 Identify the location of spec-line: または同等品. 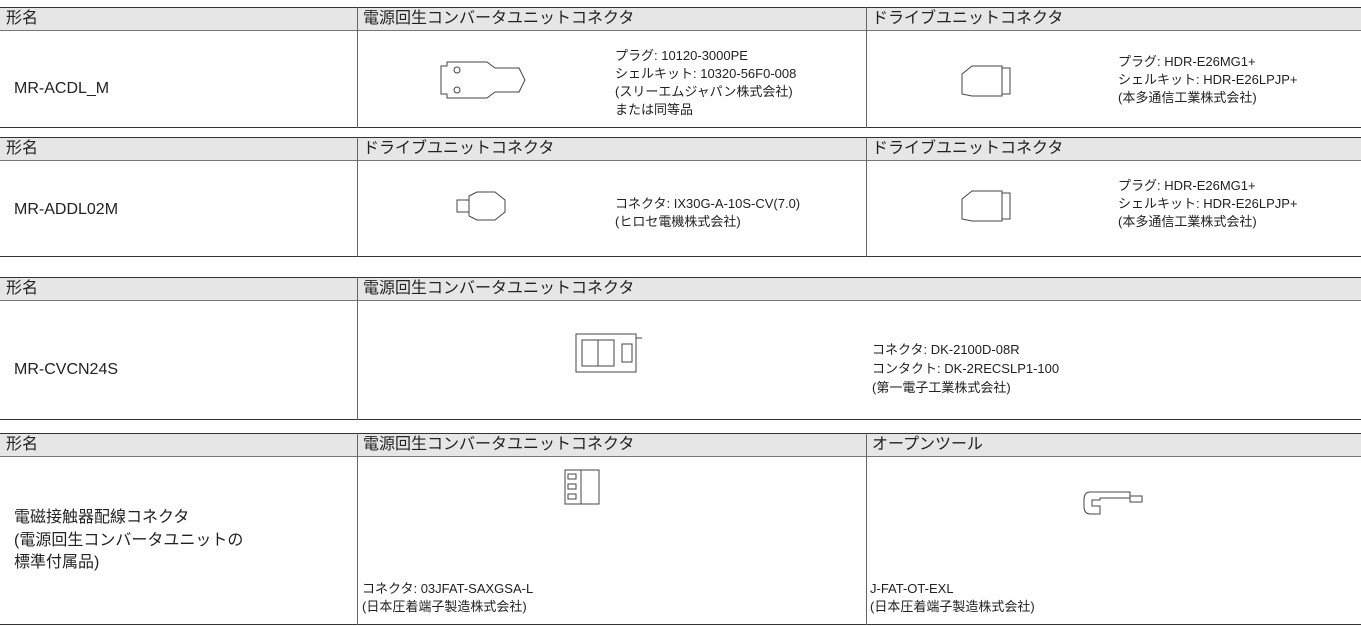
(654, 109).